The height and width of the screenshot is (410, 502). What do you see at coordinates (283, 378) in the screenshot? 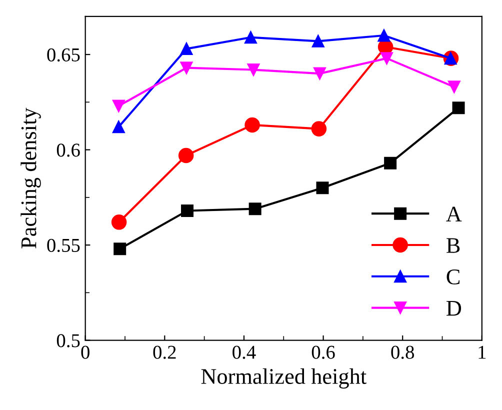
I see `x-axis-title: Normalized height` at bounding box center [283, 378].